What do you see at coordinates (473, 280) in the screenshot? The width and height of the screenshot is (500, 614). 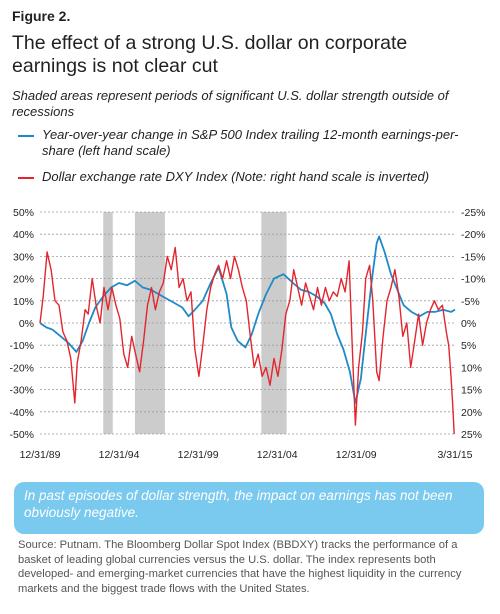 I see `right-tick-label: -10%` at bounding box center [473, 280].